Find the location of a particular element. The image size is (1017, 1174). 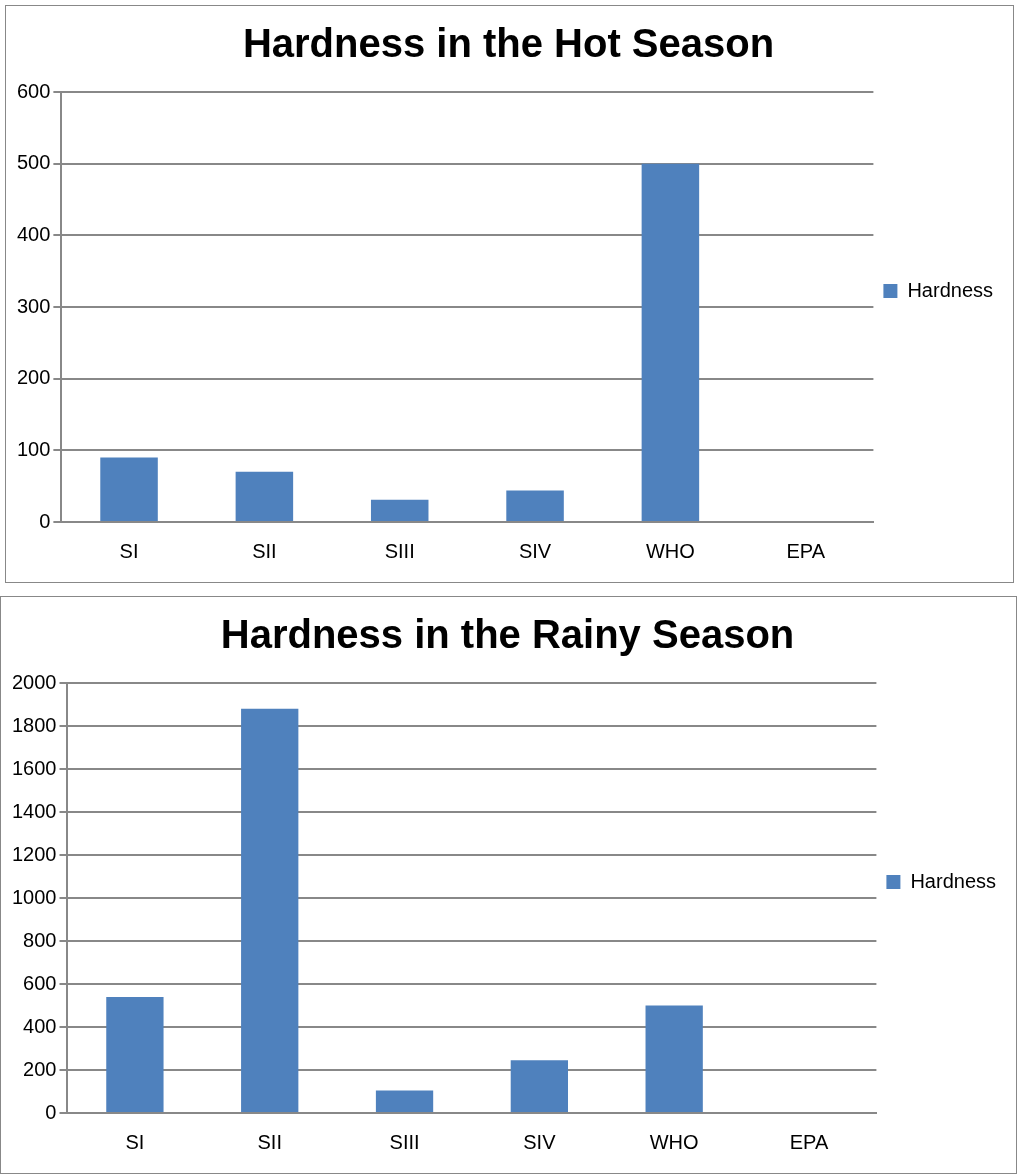

y-tick-label: 1600 is located at coordinates (34, 767).